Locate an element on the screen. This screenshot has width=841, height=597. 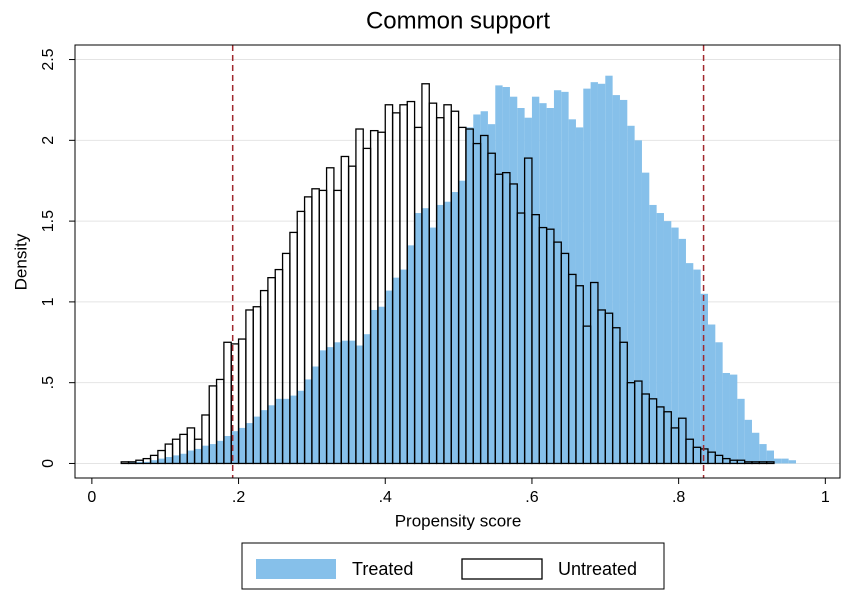
y-tick-label: 1.5 is located at coordinates (48, 221).